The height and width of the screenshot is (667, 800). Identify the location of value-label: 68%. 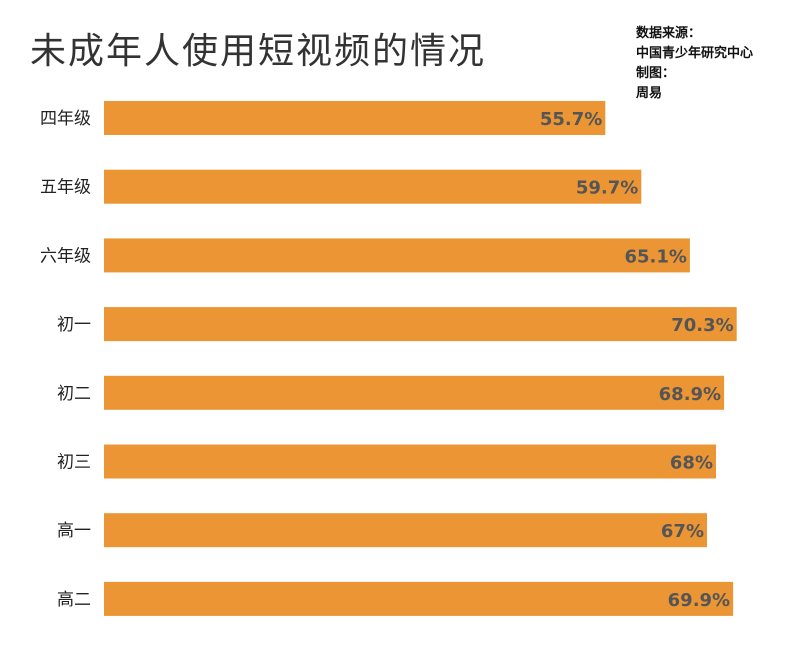
(691, 463).